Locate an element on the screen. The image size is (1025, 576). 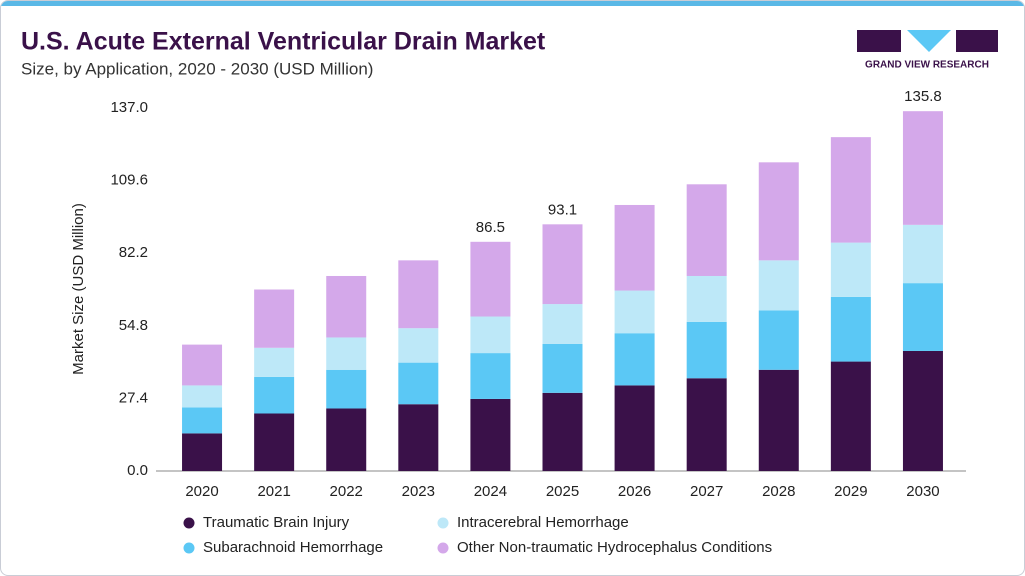
x-tick-label: 2030 is located at coordinates (922, 491).